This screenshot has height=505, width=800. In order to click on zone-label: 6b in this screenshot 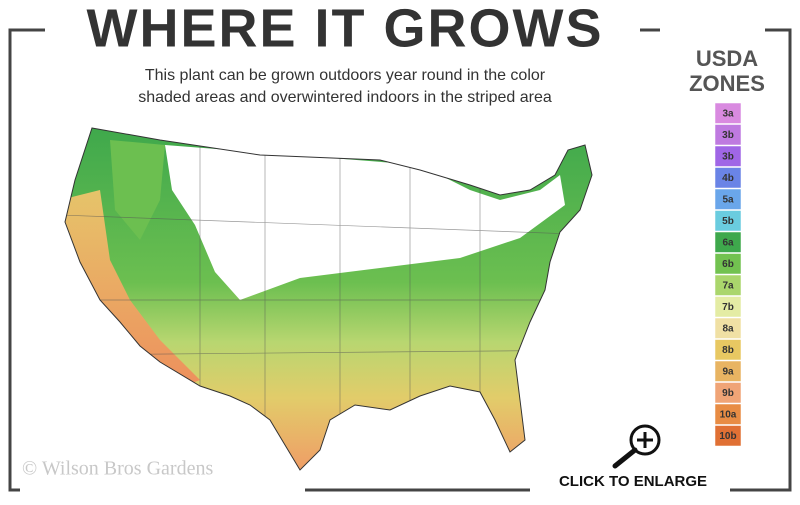, I will do `click(728, 264)`.